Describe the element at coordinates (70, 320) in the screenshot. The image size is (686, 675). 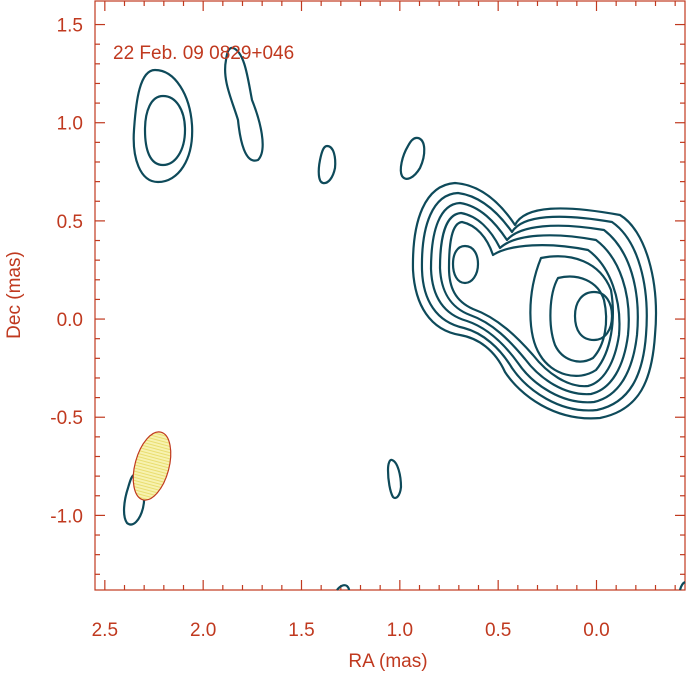
I see `y-tick-label: 0.0` at that location.